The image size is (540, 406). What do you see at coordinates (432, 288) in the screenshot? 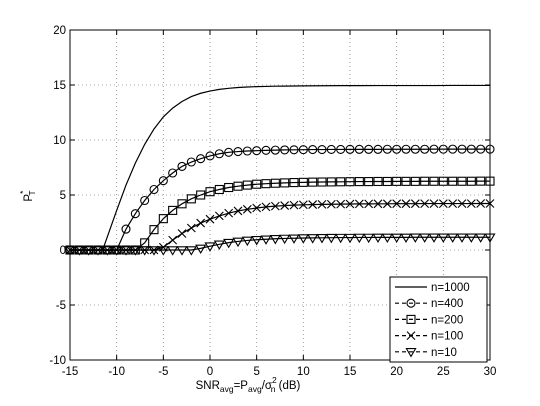
I see `legend-entry-n-1000: n=1000` at bounding box center [432, 288].